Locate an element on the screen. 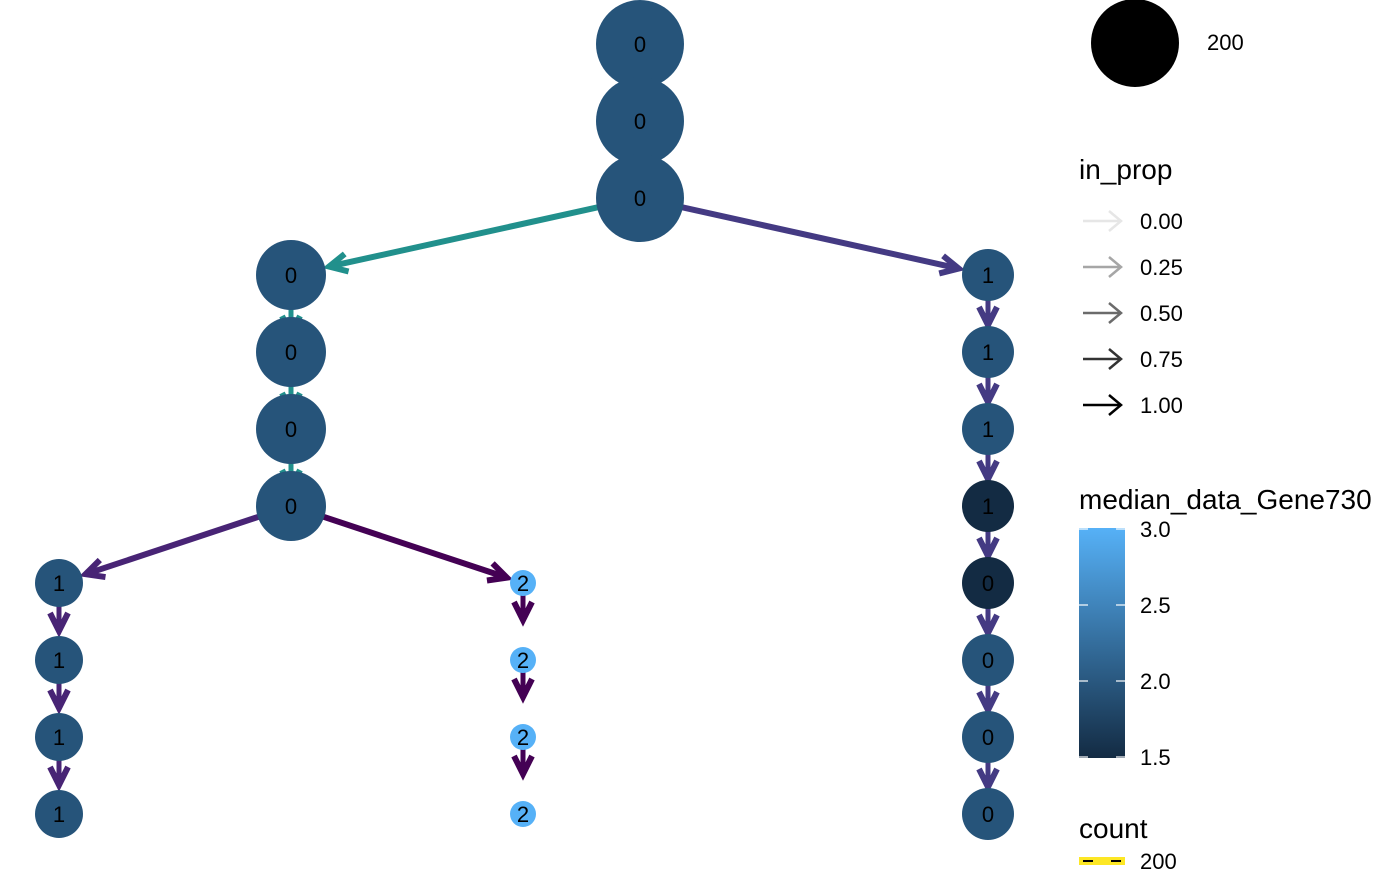 The width and height of the screenshot is (1400, 875). tree-node-R5: 0 is located at coordinates (988, 583).